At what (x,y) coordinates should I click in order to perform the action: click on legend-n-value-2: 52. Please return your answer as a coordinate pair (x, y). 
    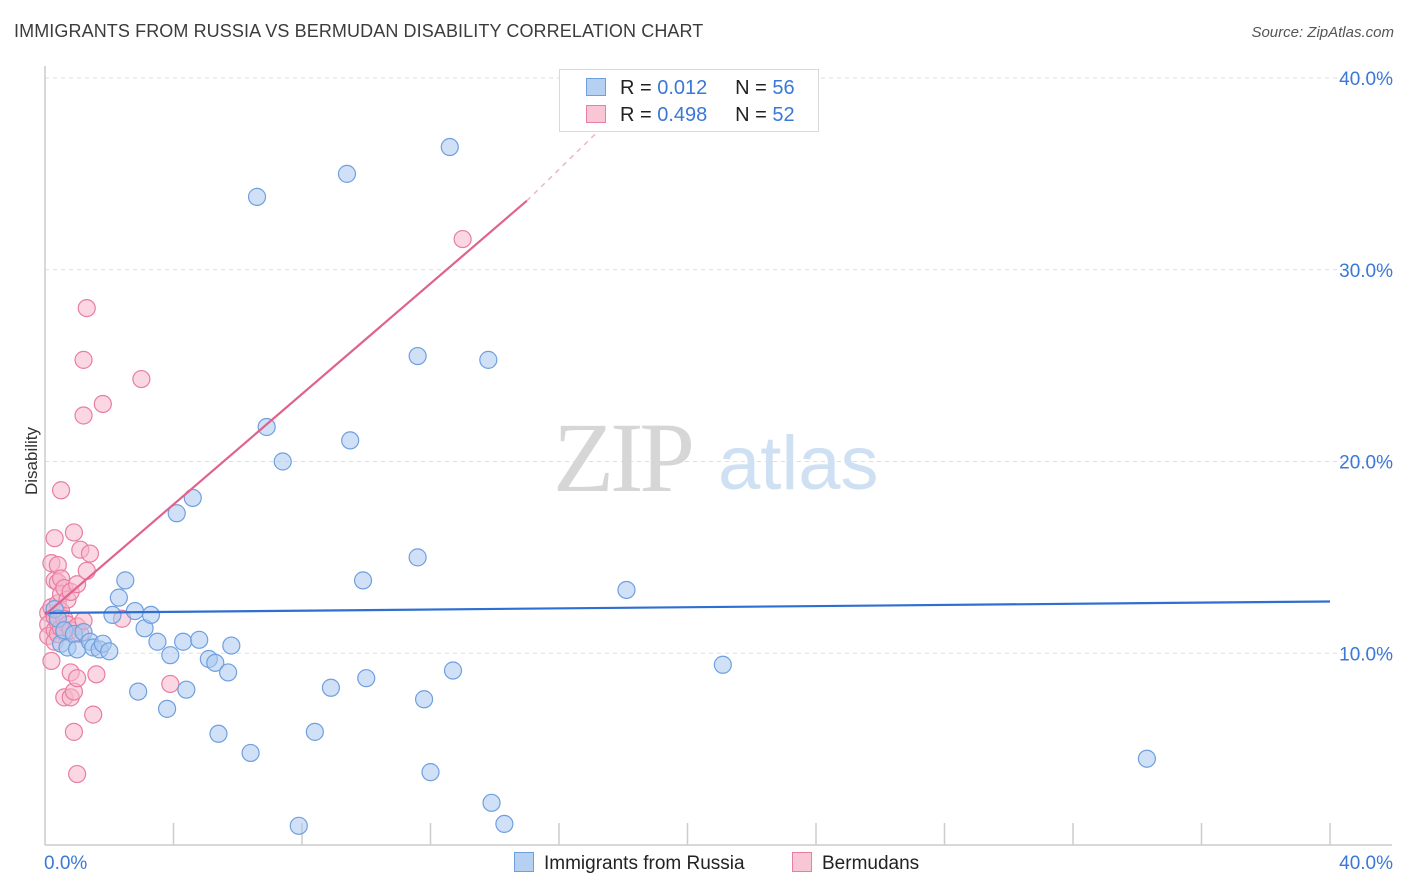
    Looking at the image, I should click on (783, 115).